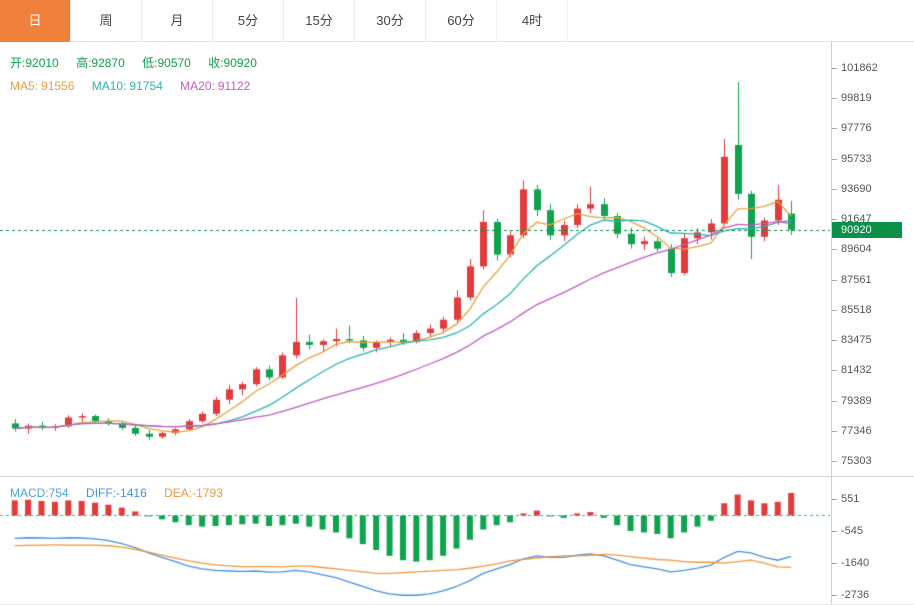 This screenshot has width=914, height=605. I want to click on period-tab-1: 日, so click(35, 21).